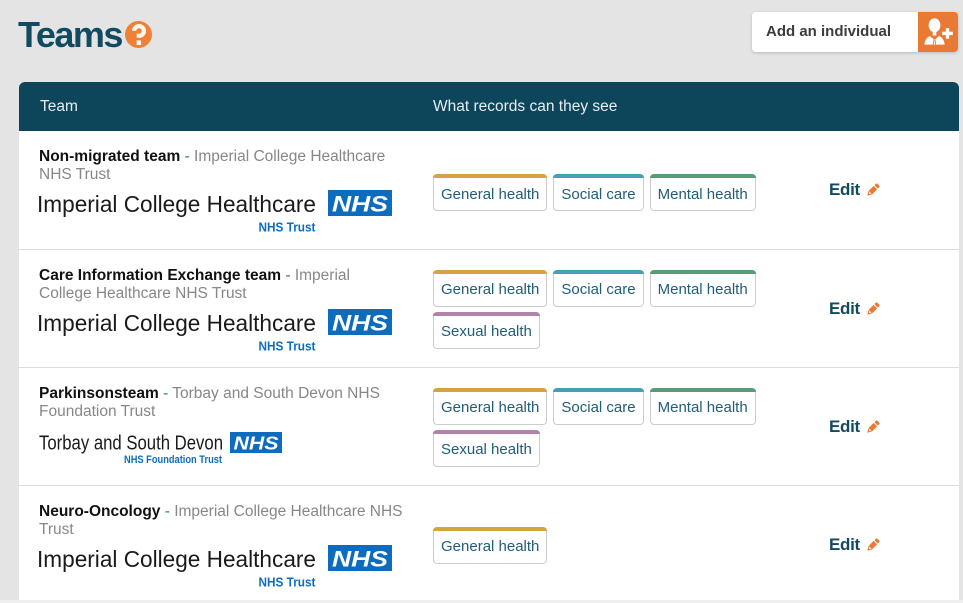 The image size is (963, 603). I want to click on svg-text: NHS Foundation Trust, so click(173, 460).